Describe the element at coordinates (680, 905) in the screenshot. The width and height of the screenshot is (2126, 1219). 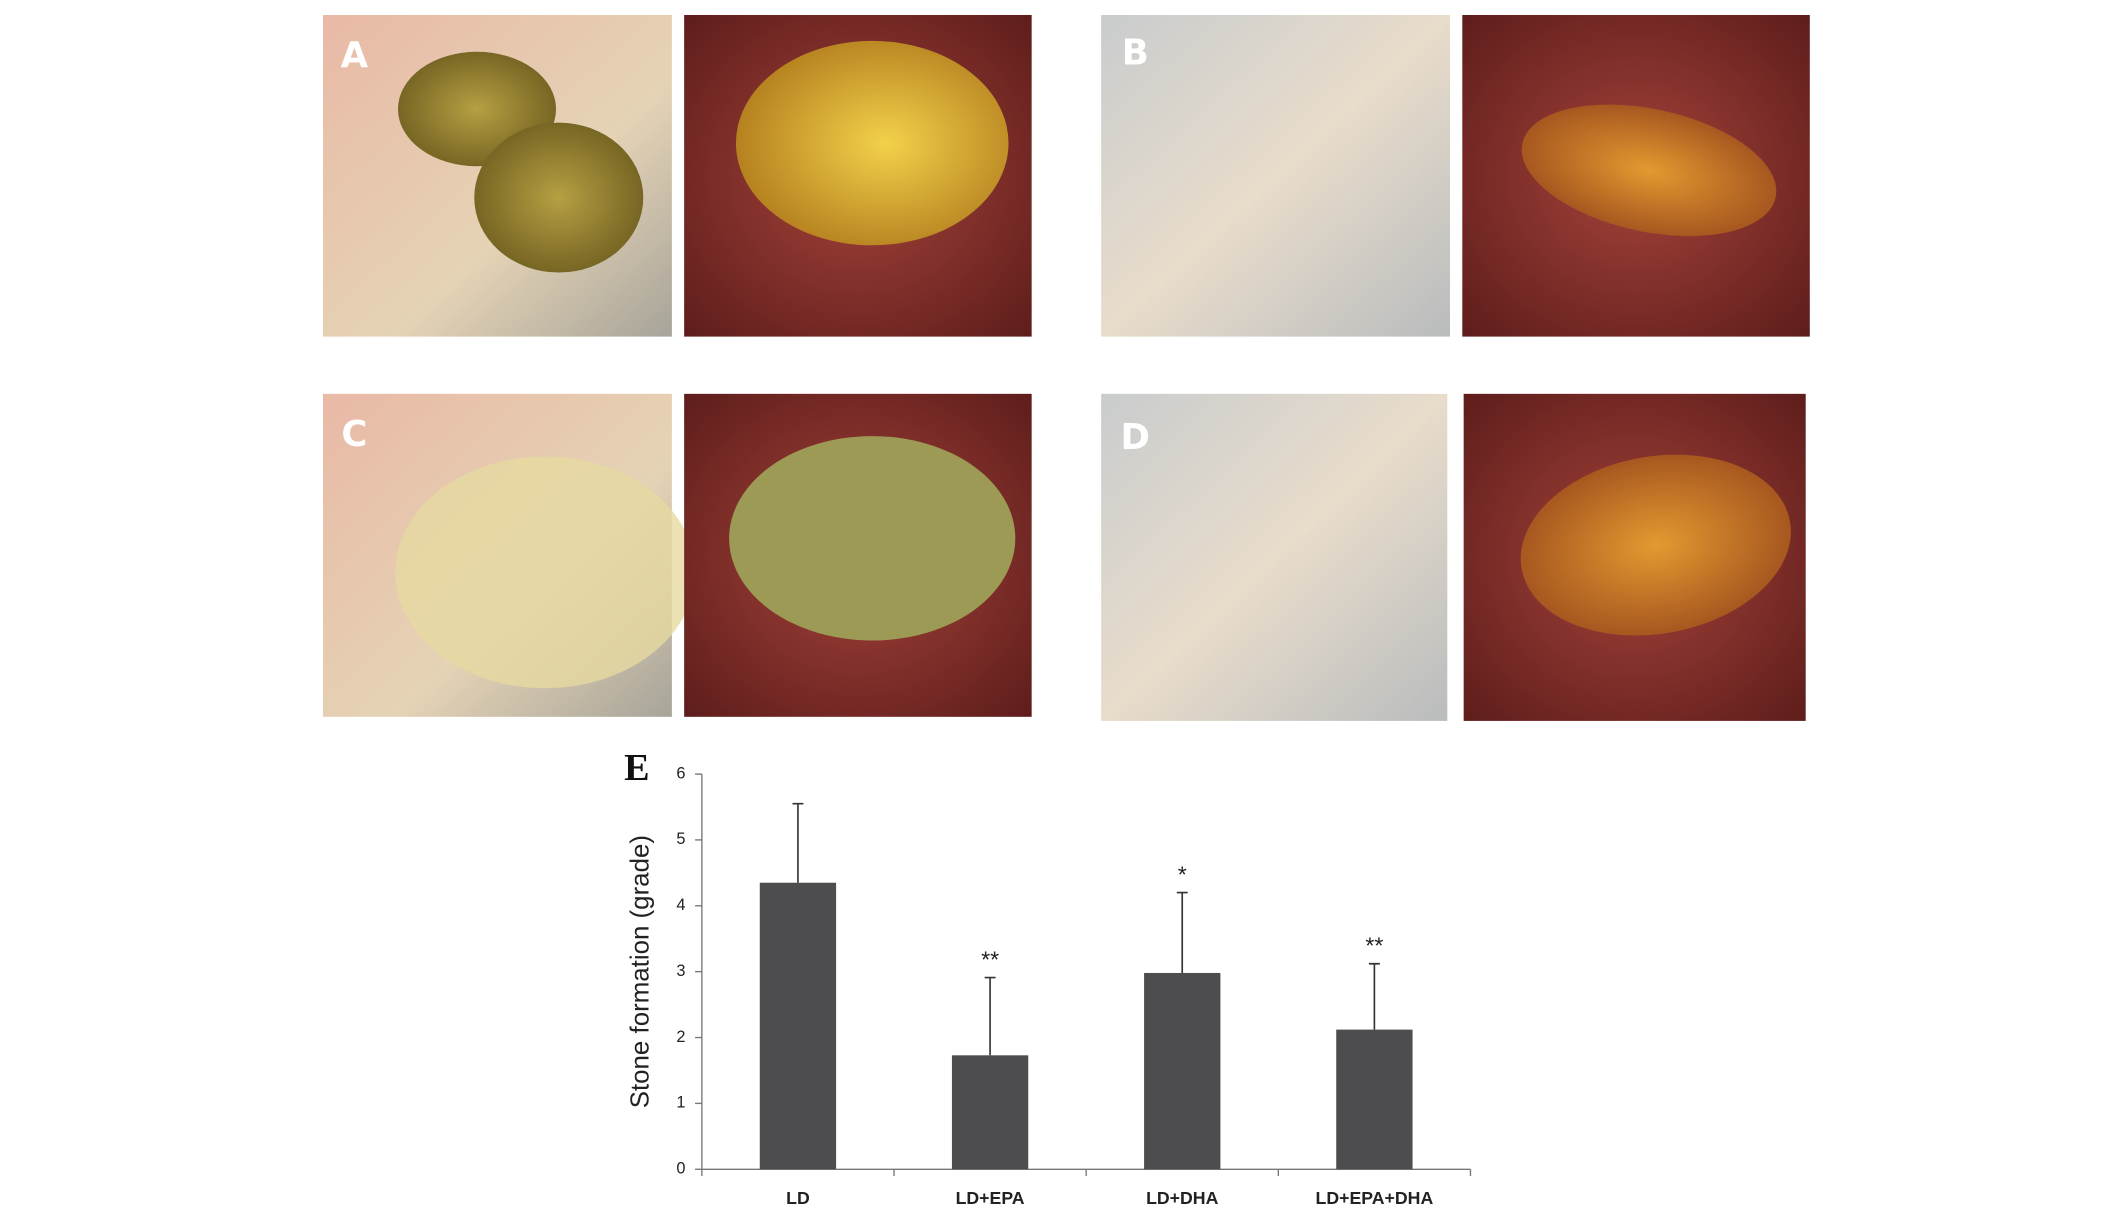
I see `y-tick-label: 4` at that location.